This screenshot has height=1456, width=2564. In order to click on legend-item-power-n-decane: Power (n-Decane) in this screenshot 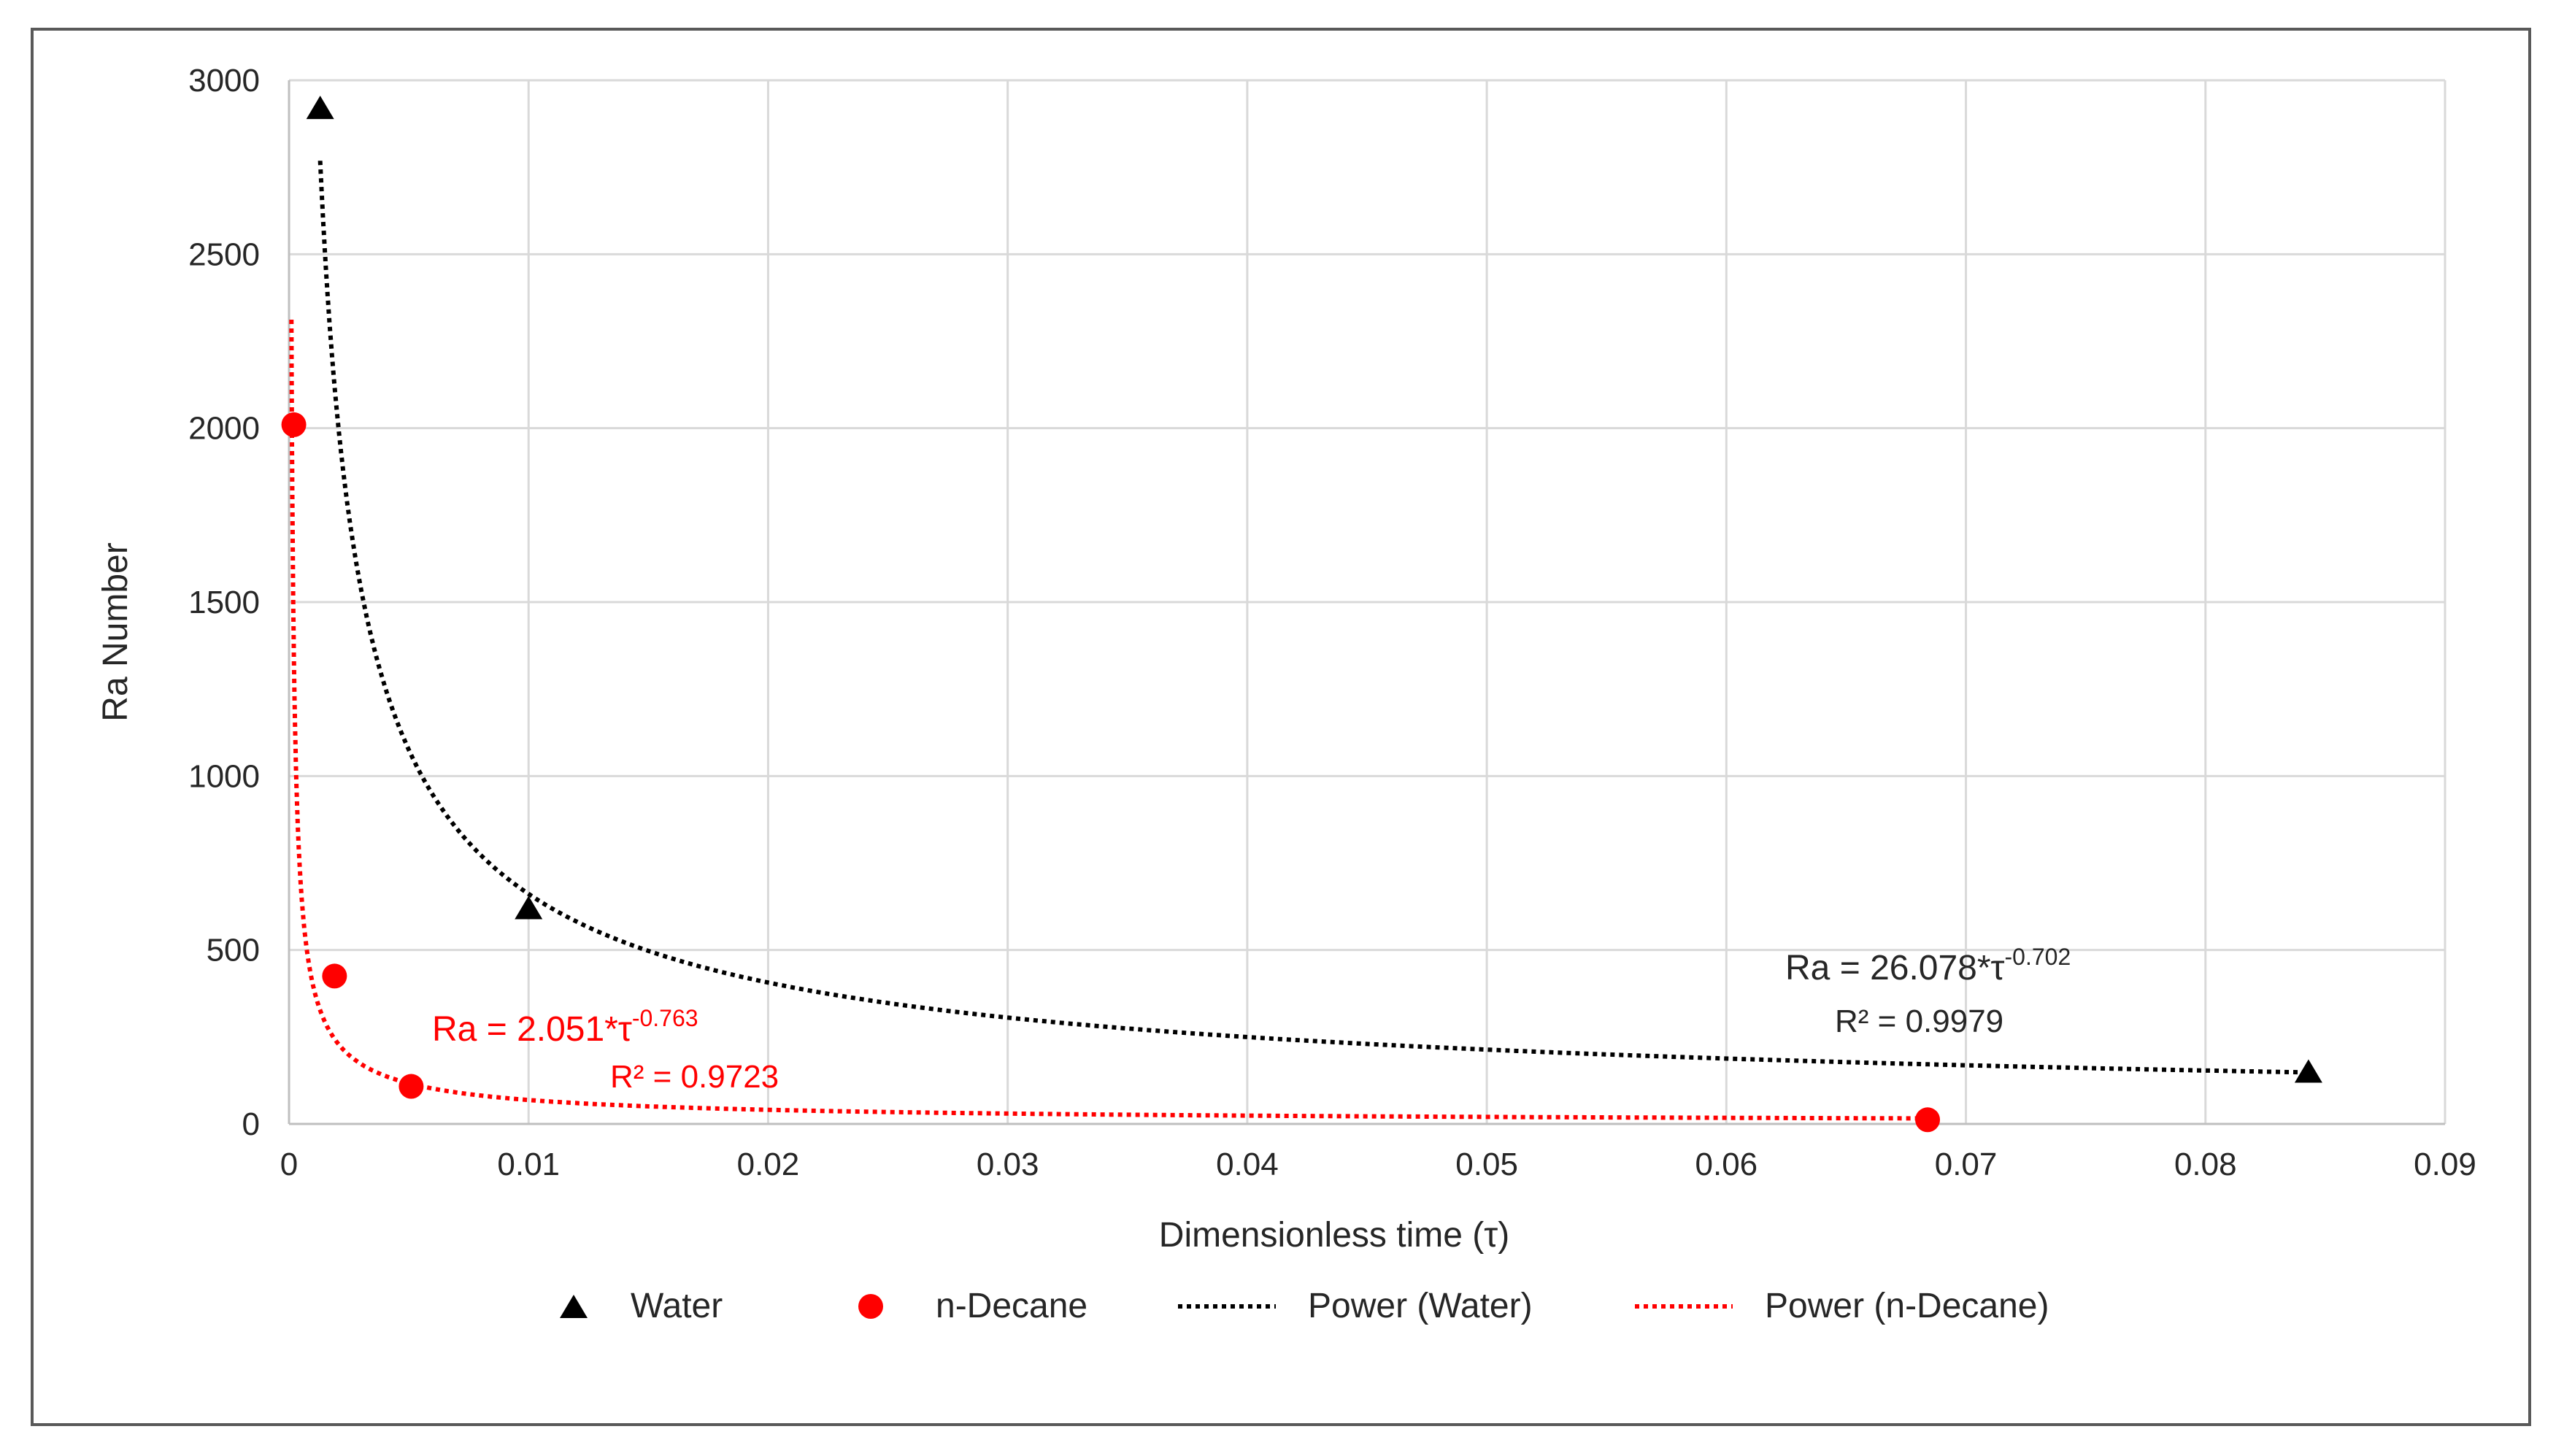, I will do `click(1842, 1306)`.